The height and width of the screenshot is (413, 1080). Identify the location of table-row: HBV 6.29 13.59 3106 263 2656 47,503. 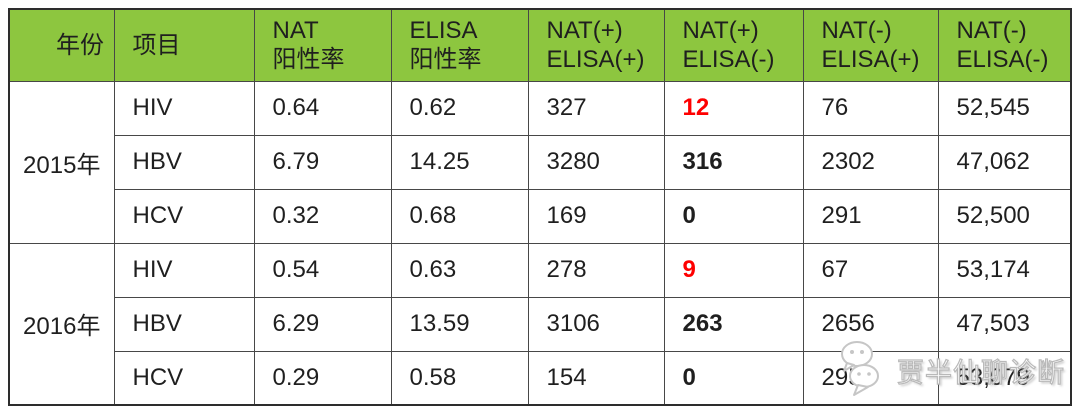
(540, 324).